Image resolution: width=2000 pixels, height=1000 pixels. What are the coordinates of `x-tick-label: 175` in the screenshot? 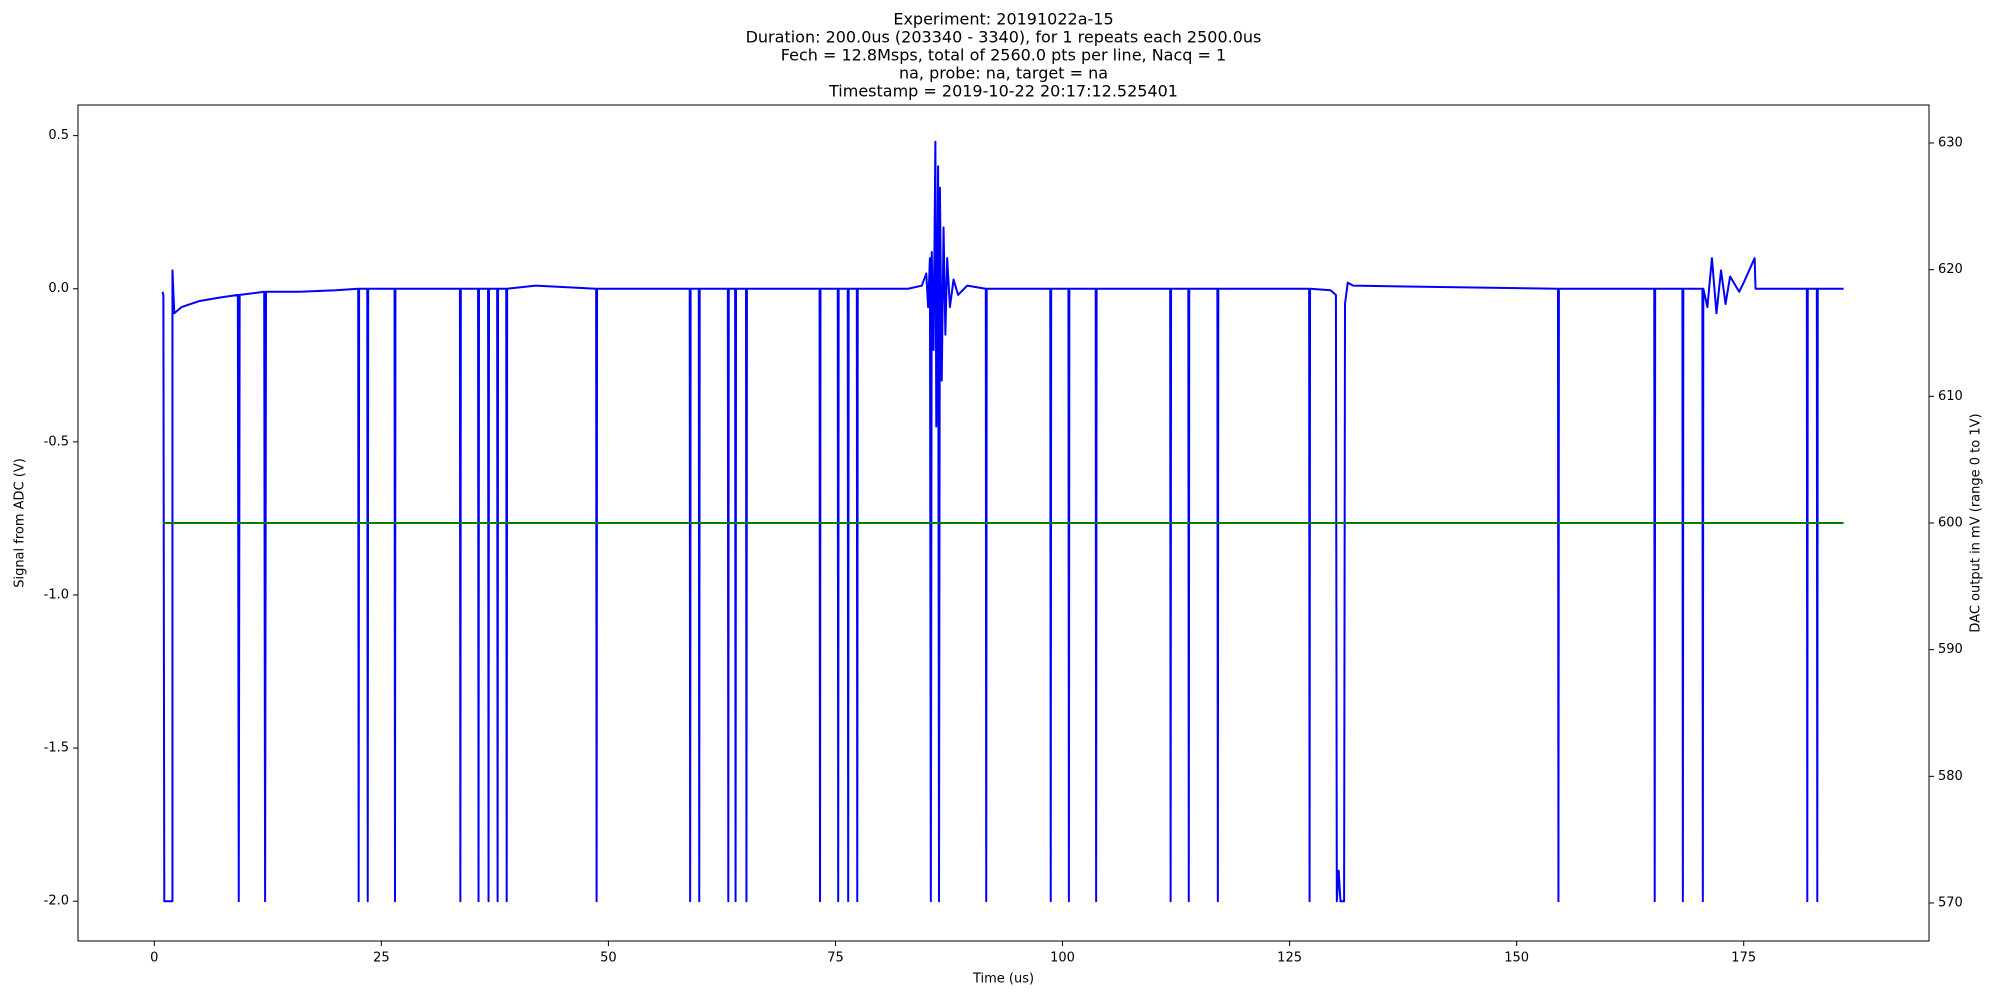 It's located at (1743, 958).